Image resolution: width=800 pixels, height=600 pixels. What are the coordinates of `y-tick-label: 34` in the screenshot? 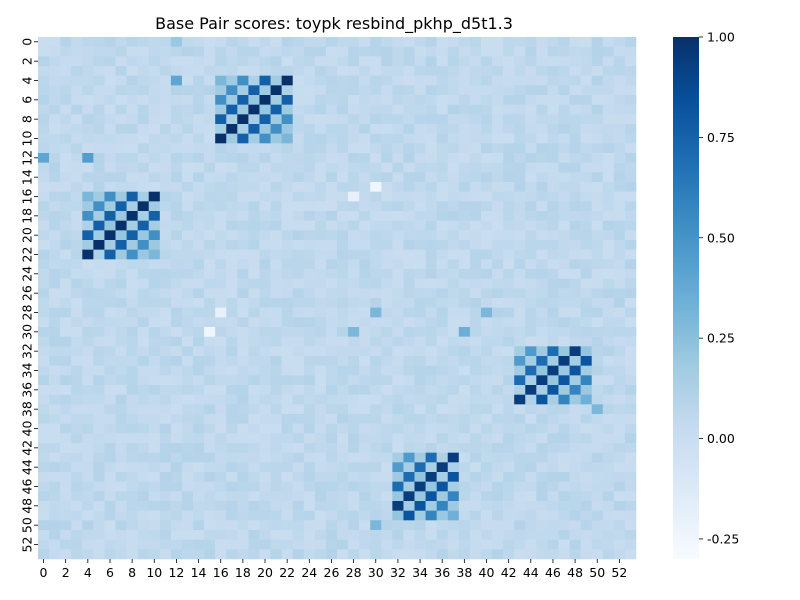 It's located at (27, 371).